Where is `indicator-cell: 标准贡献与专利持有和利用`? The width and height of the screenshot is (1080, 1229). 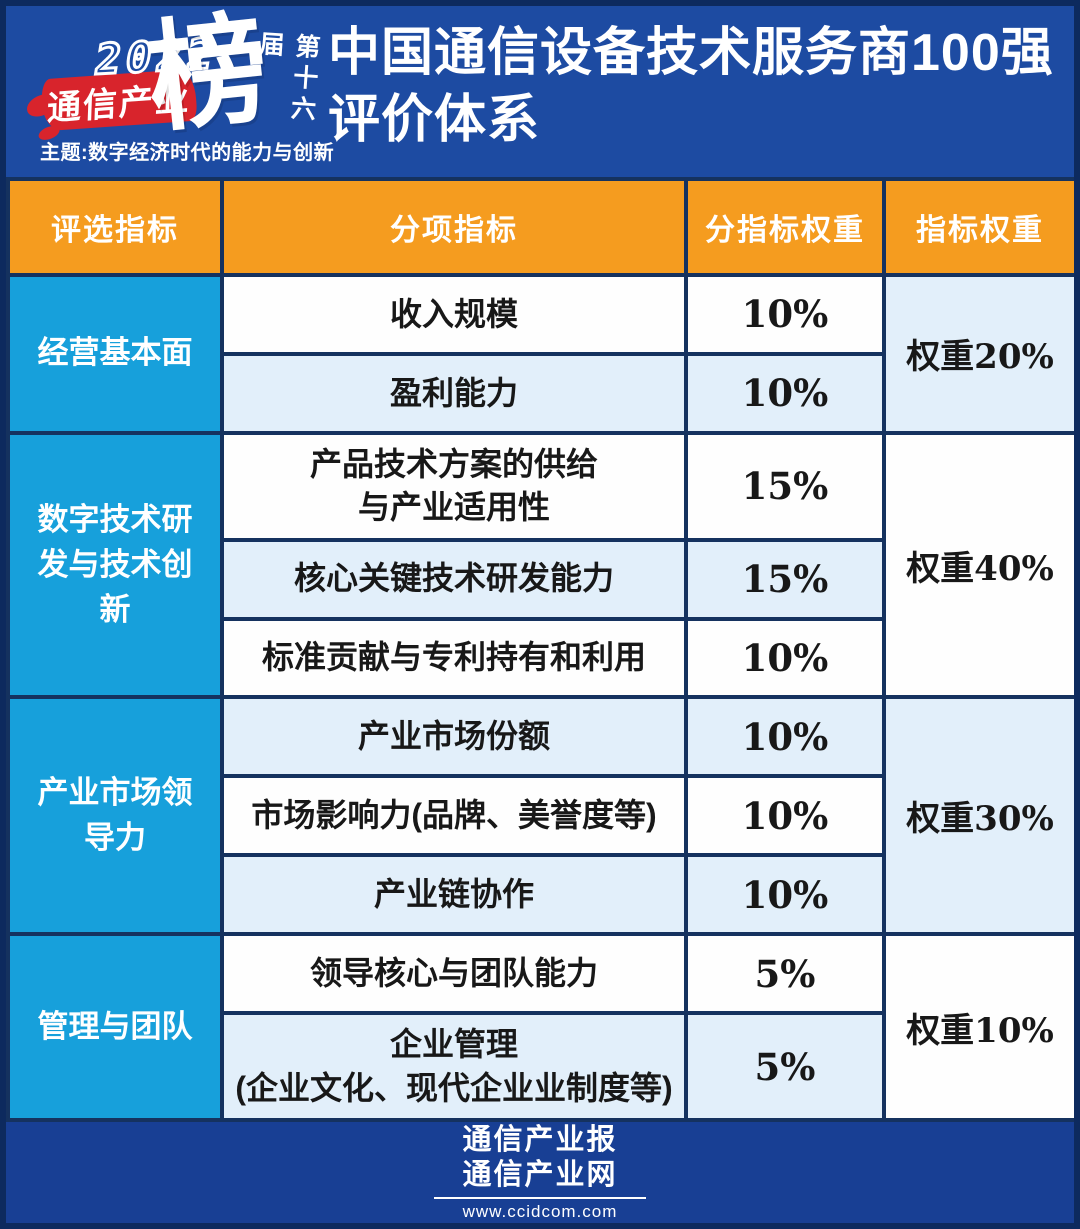 indicator-cell: 标准贡献与专利持有和利用 is located at coordinates (454, 658).